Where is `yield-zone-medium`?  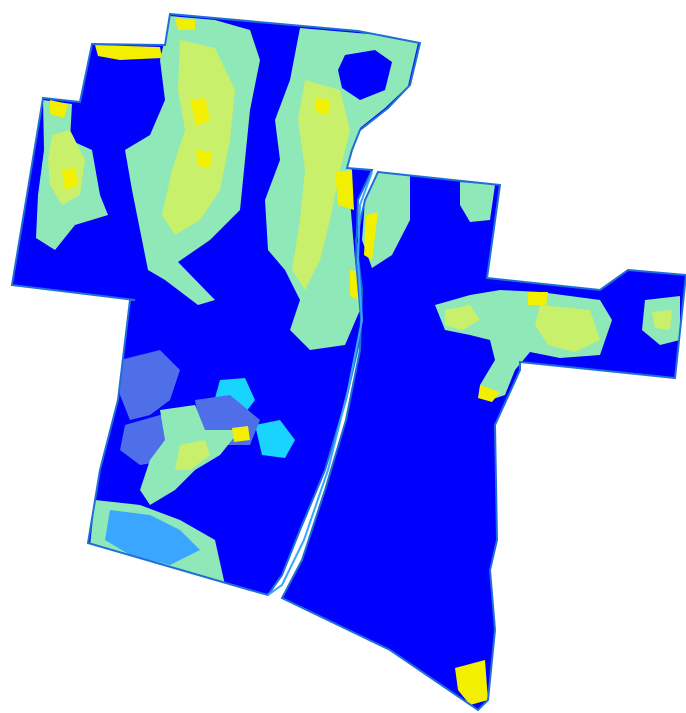 yield-zone-medium is located at coordinates (477, 202).